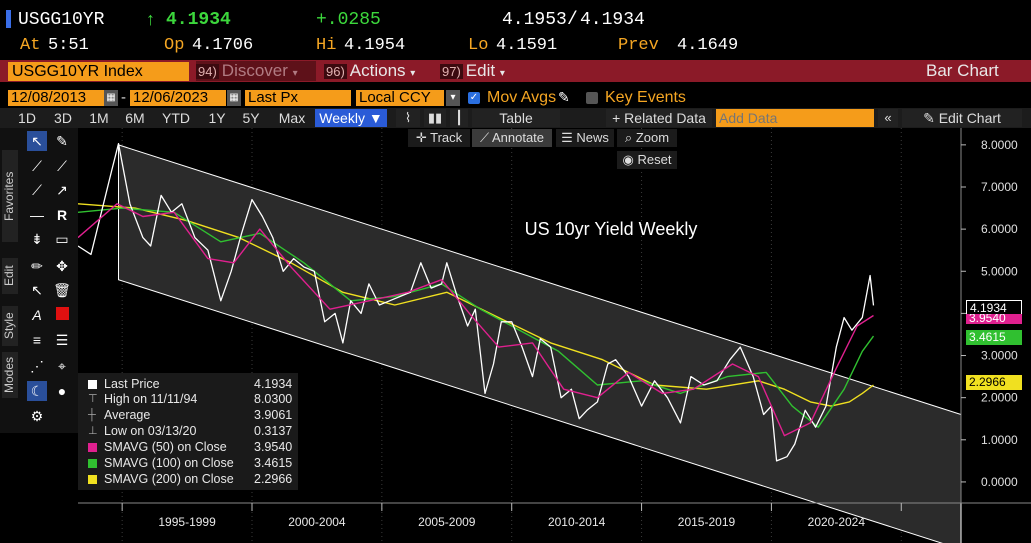  I want to click on dashed-line-icon: ⋰, so click(37, 366).